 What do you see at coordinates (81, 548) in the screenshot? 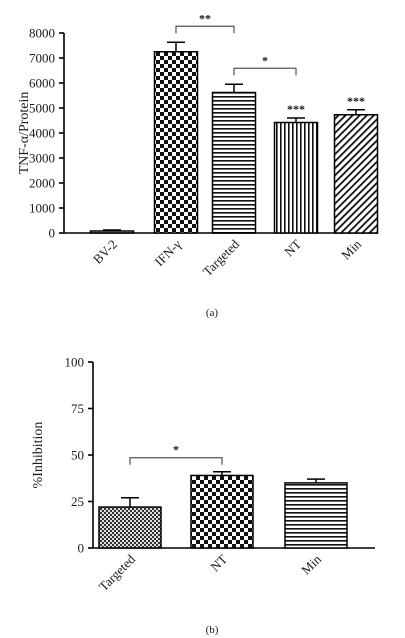
I see `y-tick-label-b: 0` at bounding box center [81, 548].